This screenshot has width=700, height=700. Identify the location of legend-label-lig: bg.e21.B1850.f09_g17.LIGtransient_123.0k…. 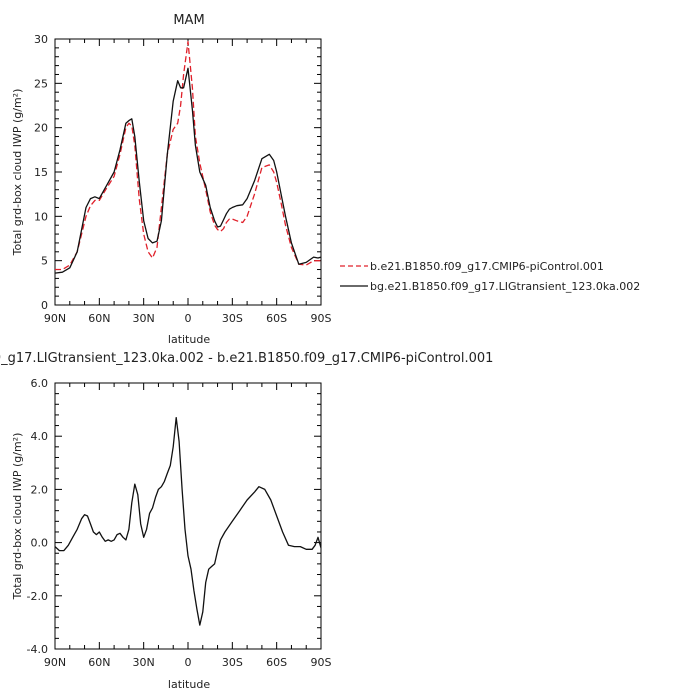
(505, 286).